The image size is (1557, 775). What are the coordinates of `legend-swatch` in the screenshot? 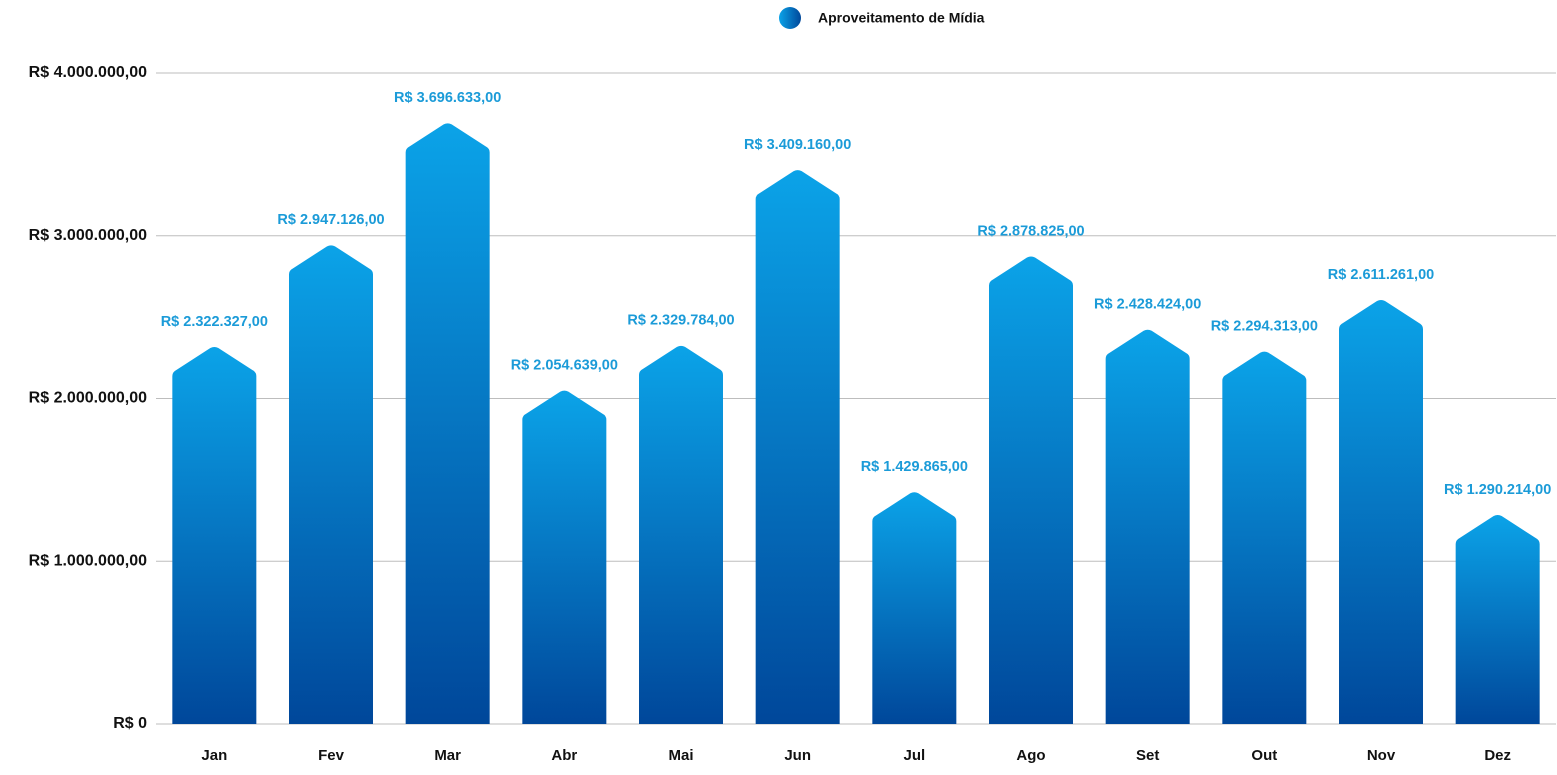 It's located at (790, 18).